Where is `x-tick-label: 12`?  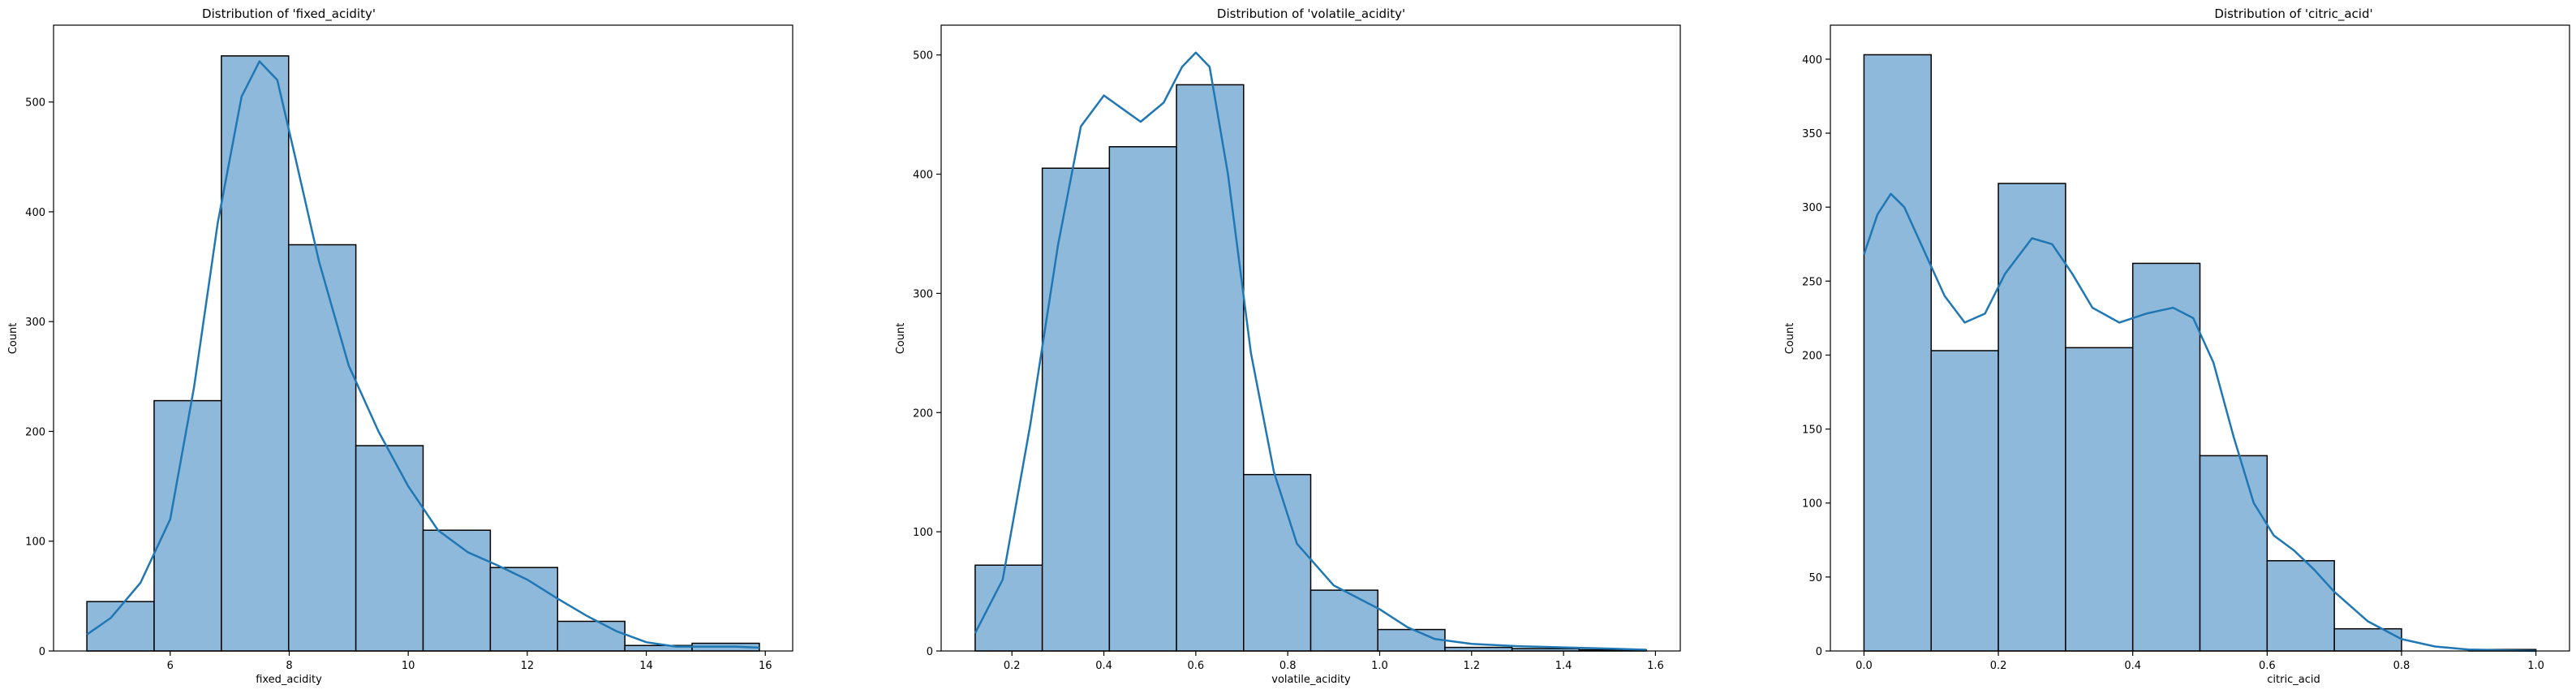
x-tick-label: 12 is located at coordinates (528, 666).